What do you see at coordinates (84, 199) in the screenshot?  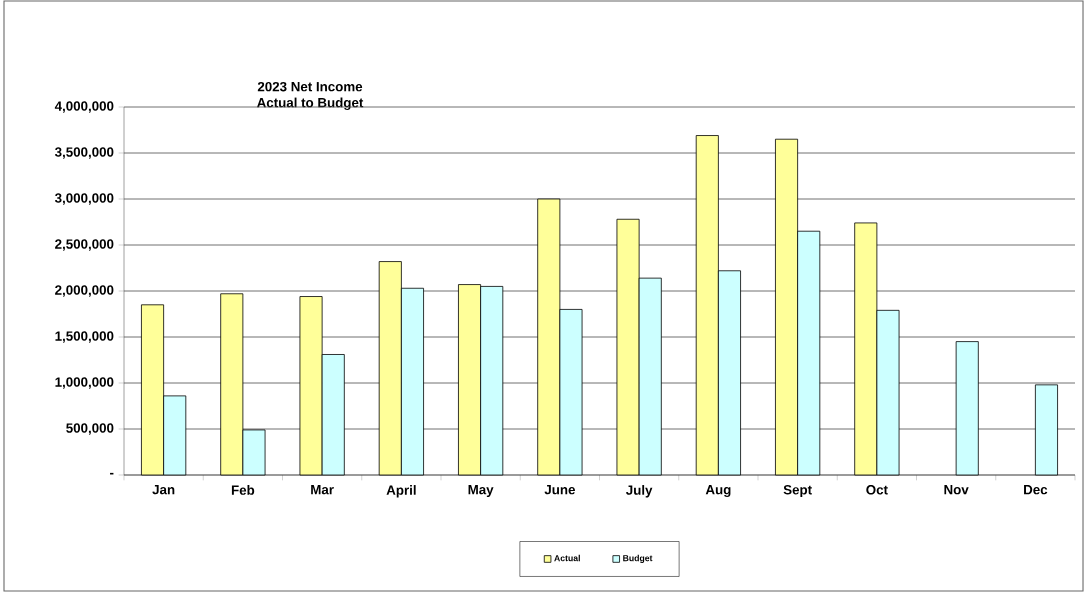 I see `y-tick-label: 3,000,000` at bounding box center [84, 199].